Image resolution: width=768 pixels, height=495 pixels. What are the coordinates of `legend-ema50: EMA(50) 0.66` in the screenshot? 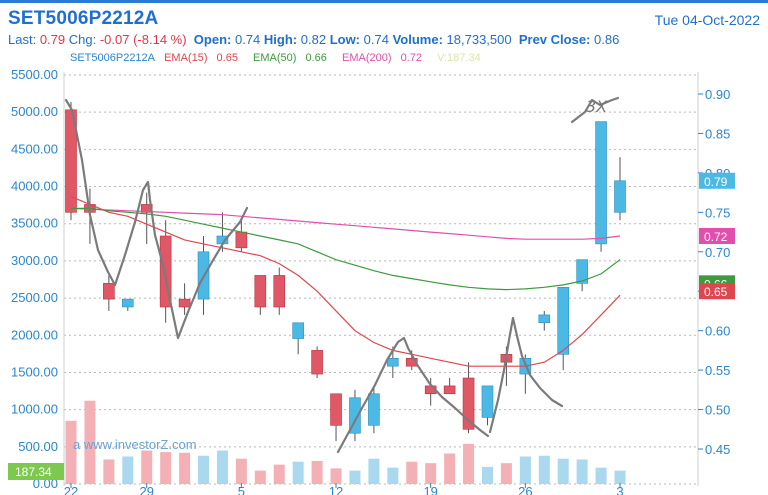 It's located at (293, 58).